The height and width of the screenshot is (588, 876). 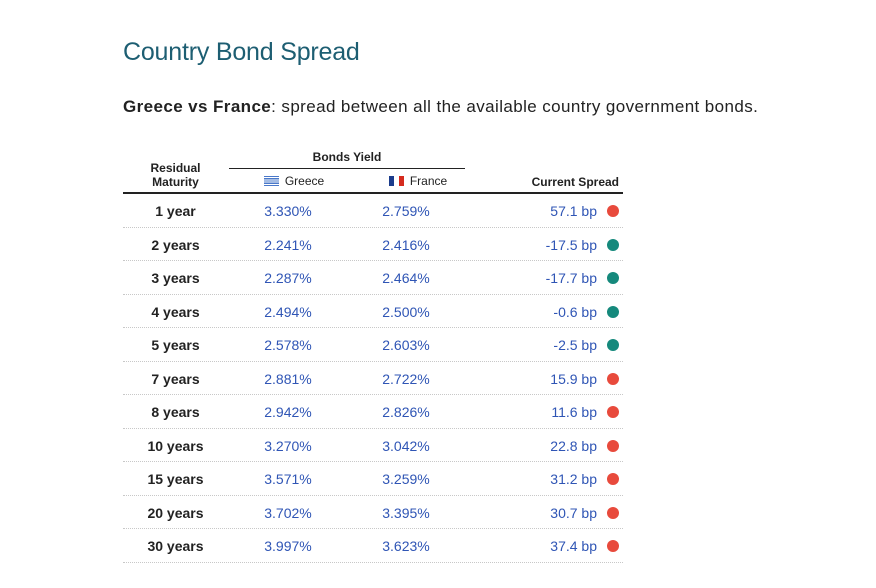 I want to click on greece-yield-link: 3.270%, so click(x=288, y=445).